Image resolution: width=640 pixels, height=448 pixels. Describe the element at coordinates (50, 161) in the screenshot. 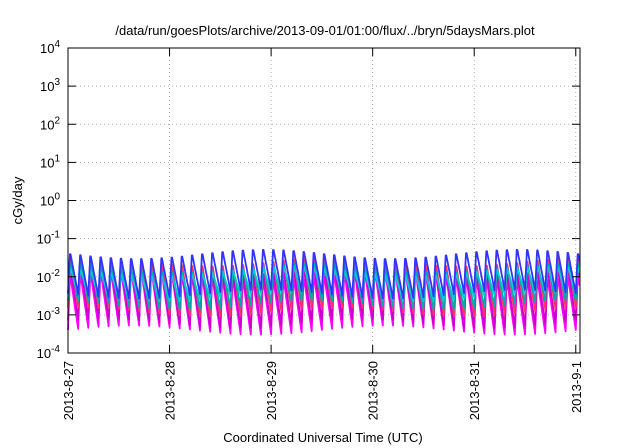

I see `y-tick-label: 10¹` at that location.